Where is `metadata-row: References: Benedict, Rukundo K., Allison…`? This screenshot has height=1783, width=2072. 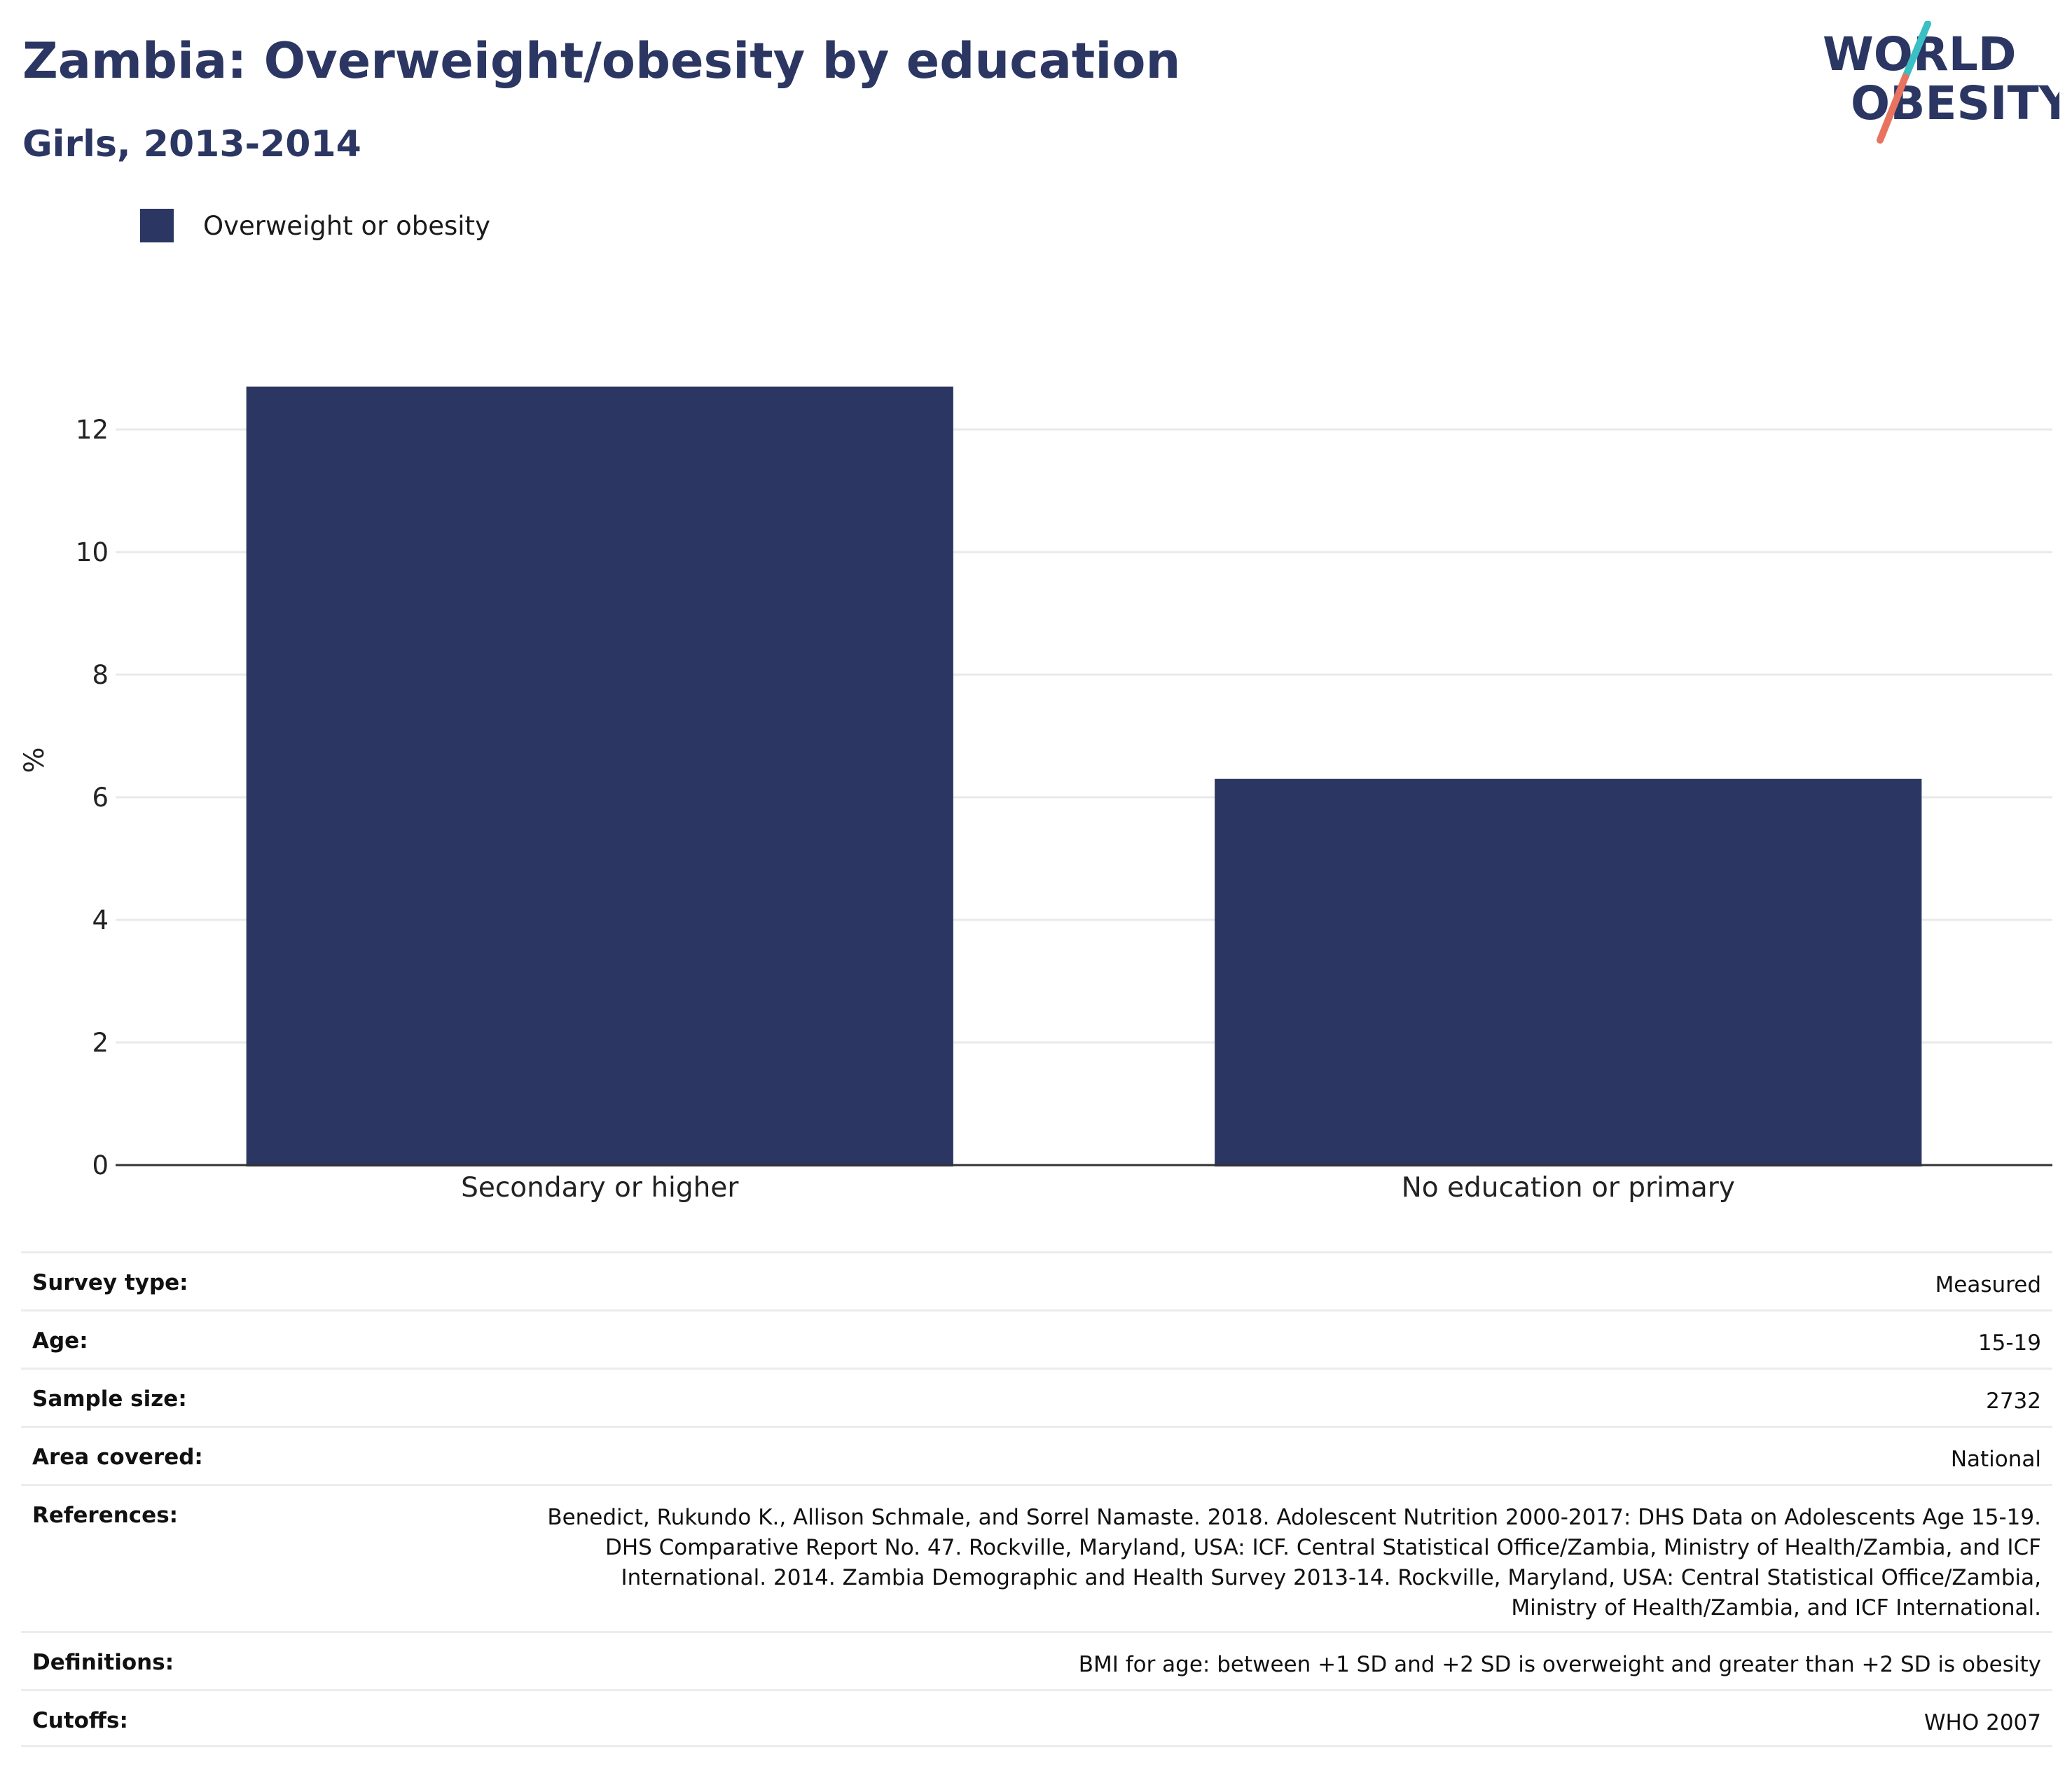
metadata-row: References: Benedict, Rukundo K., Allison… is located at coordinates (1037, 1557).